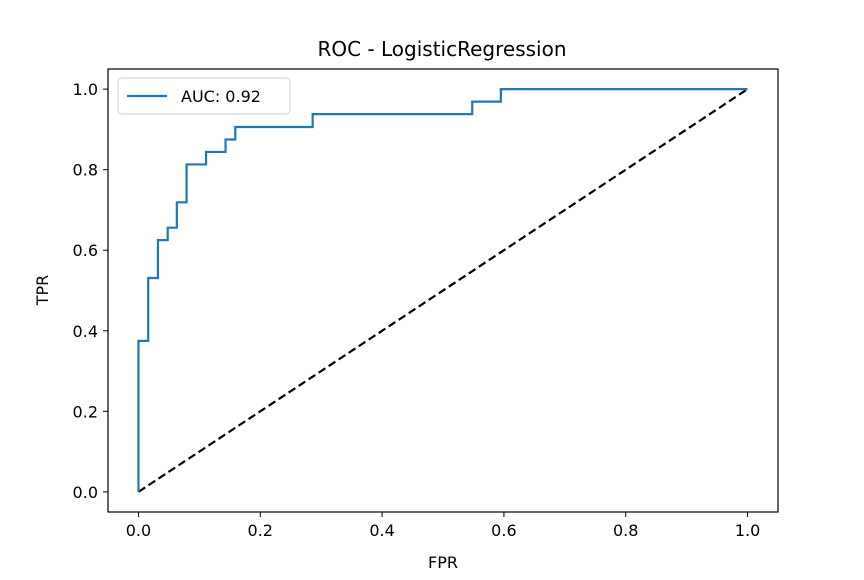 This screenshot has width=864, height=580. I want to click on x-tick-label: 1.0, so click(747, 530).